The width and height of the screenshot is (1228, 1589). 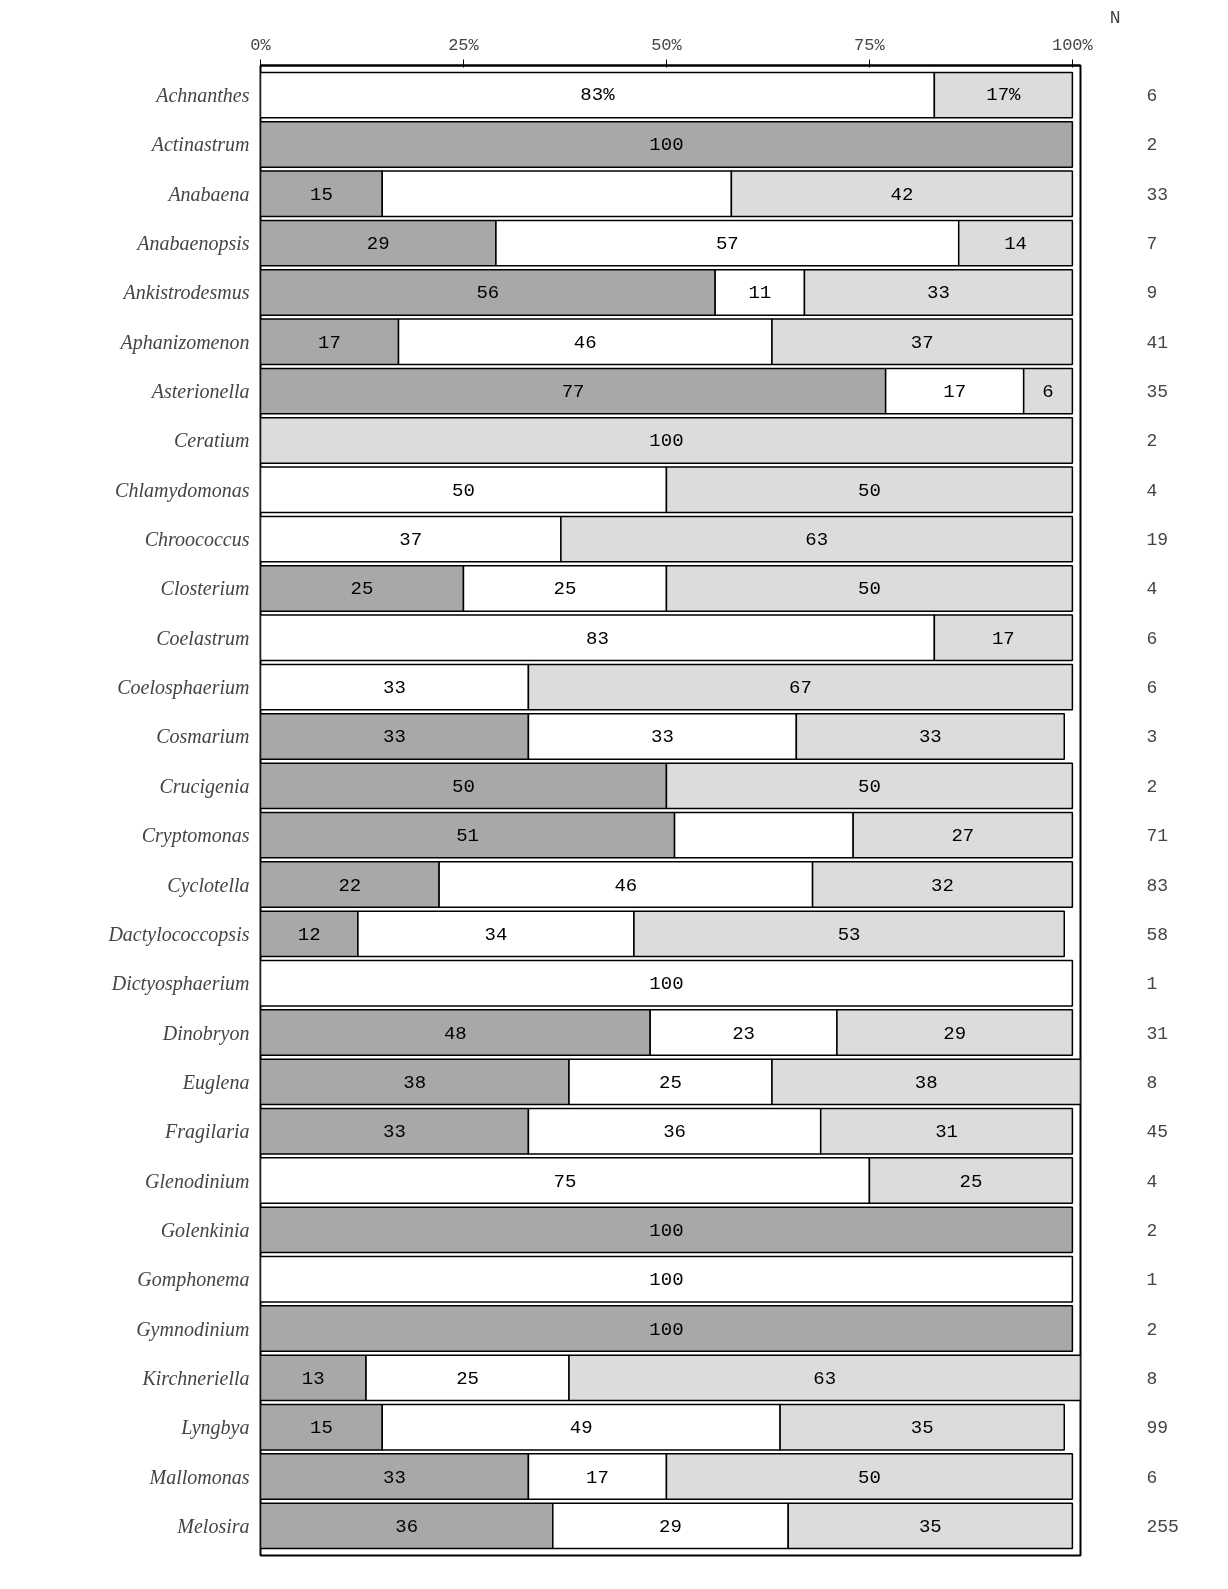 I want to click on text: 35, so click(x=1157, y=392).